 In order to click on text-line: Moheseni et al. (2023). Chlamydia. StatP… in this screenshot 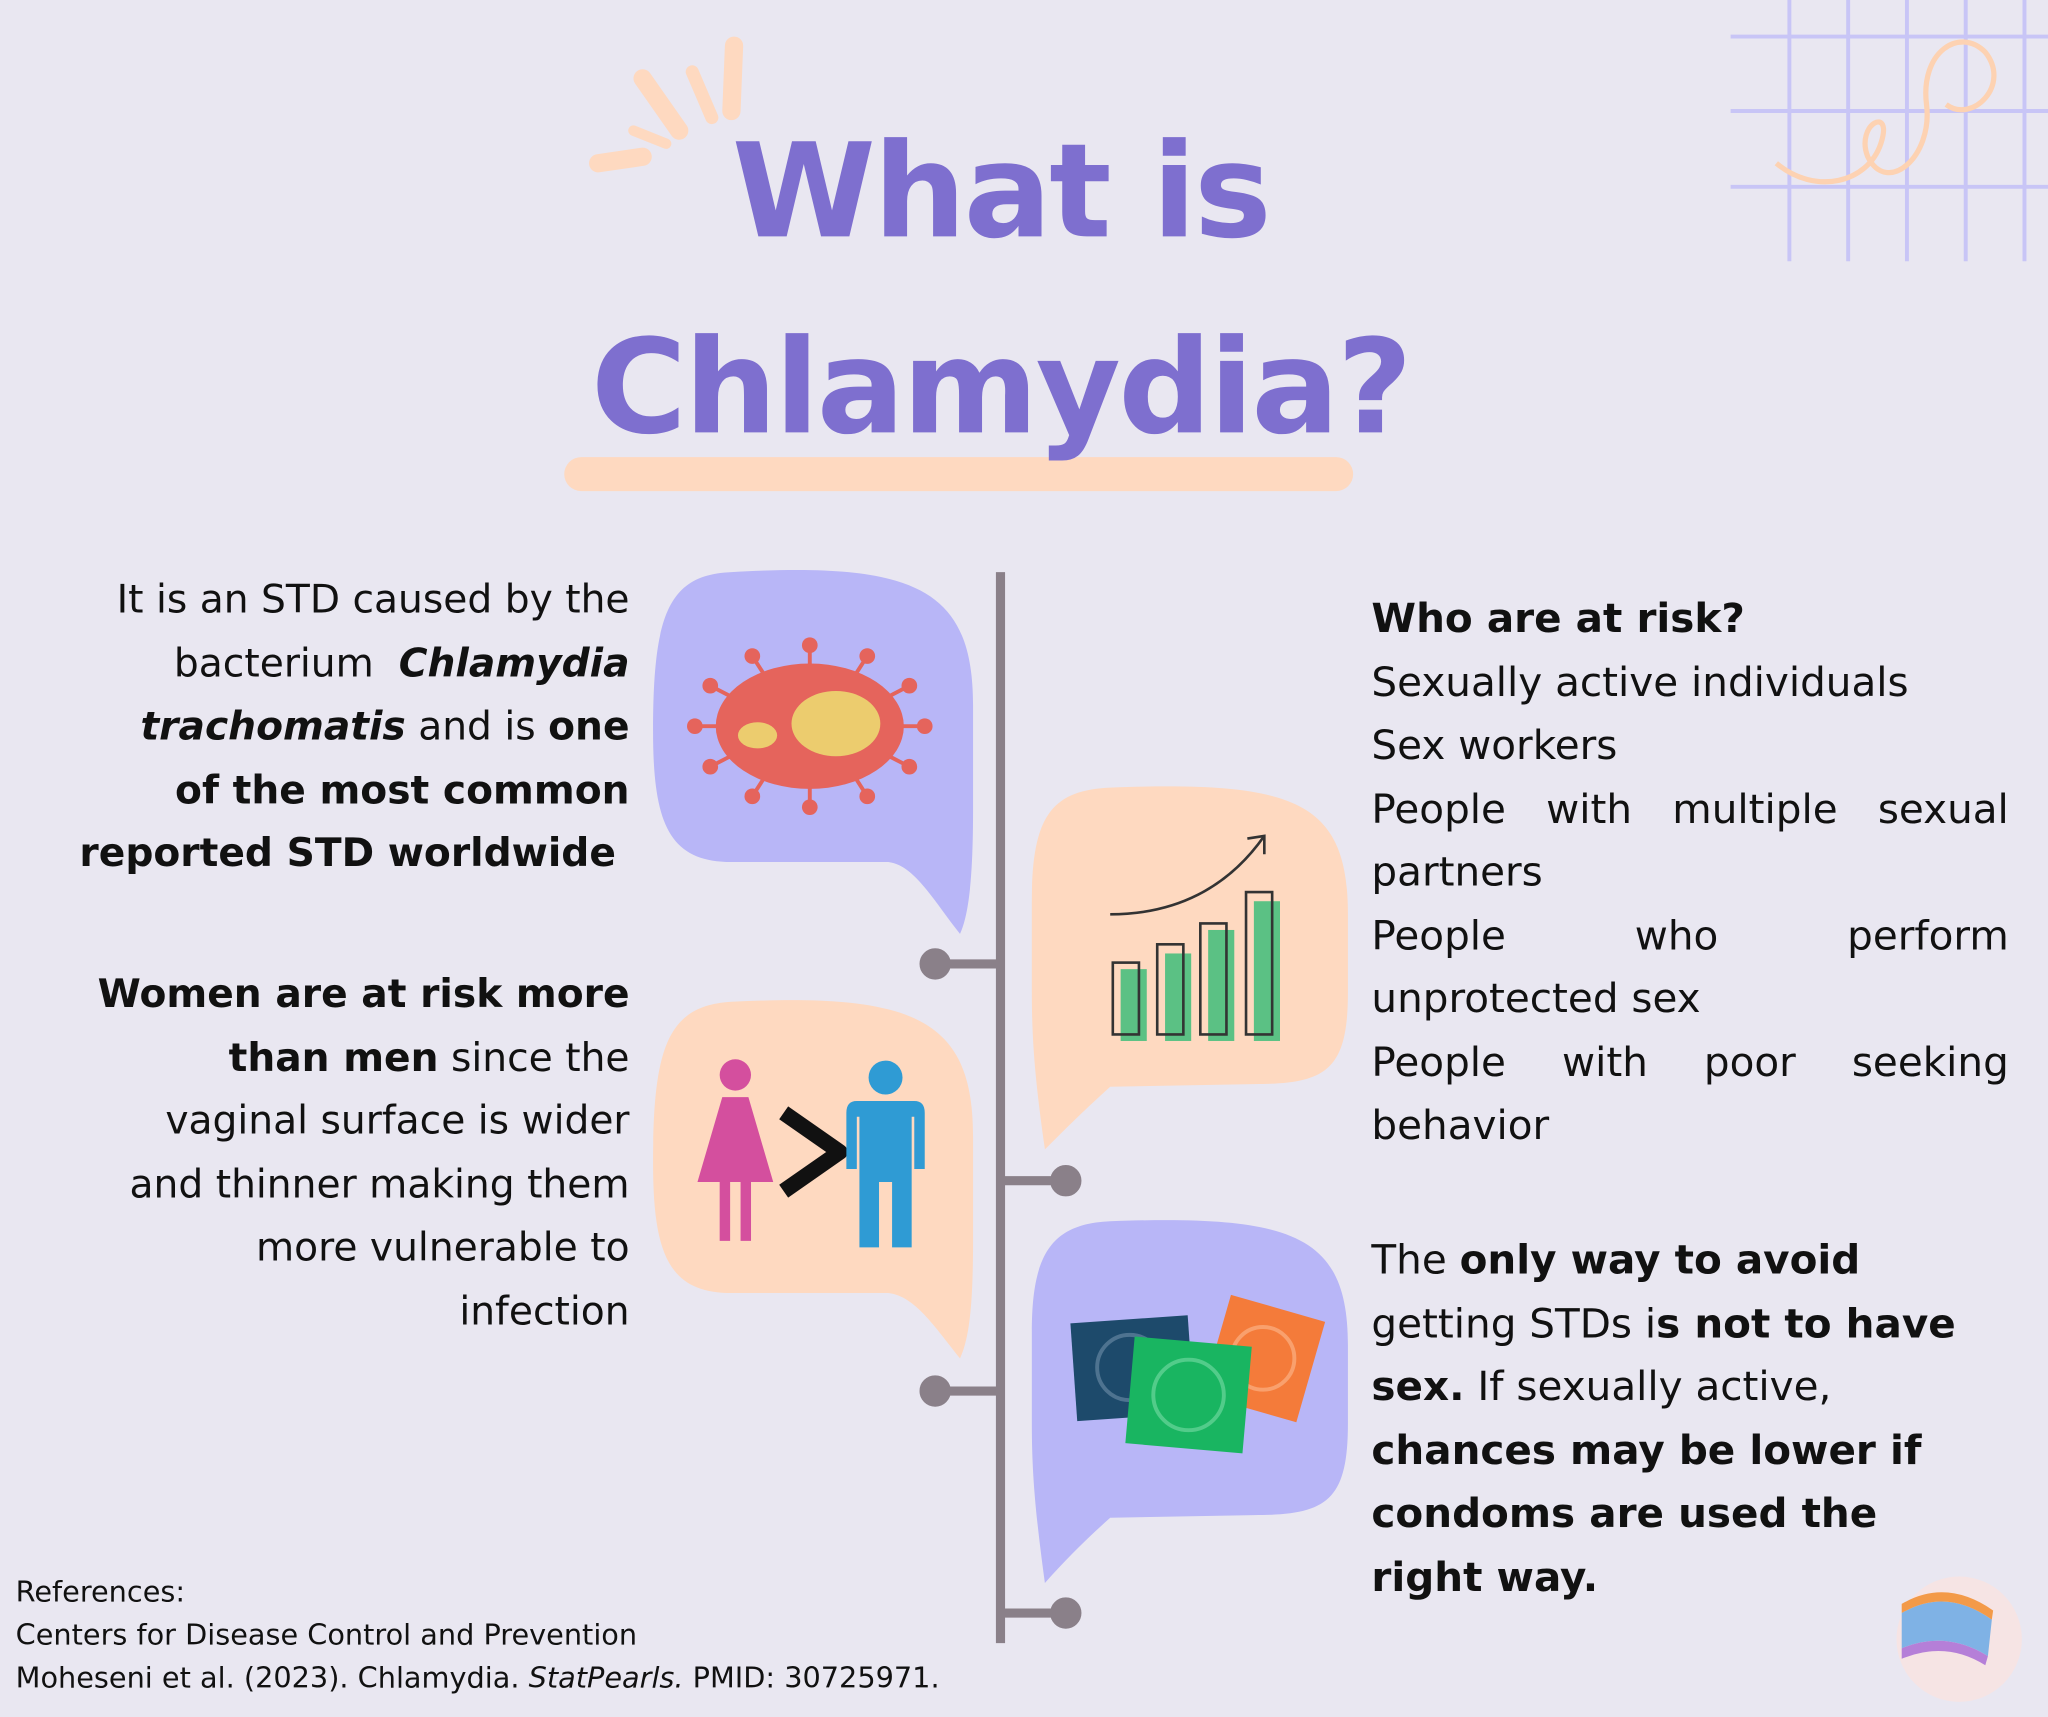, I will do `click(478, 1678)`.